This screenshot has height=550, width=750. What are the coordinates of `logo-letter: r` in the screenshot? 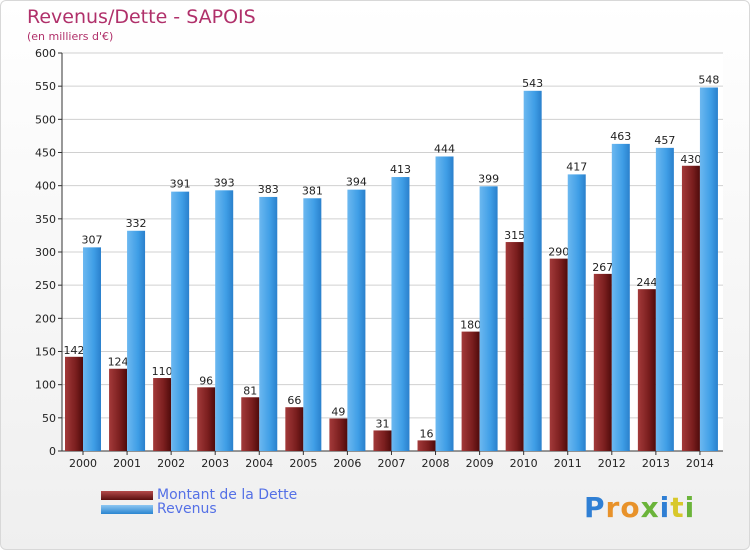 It's located at (613, 507).